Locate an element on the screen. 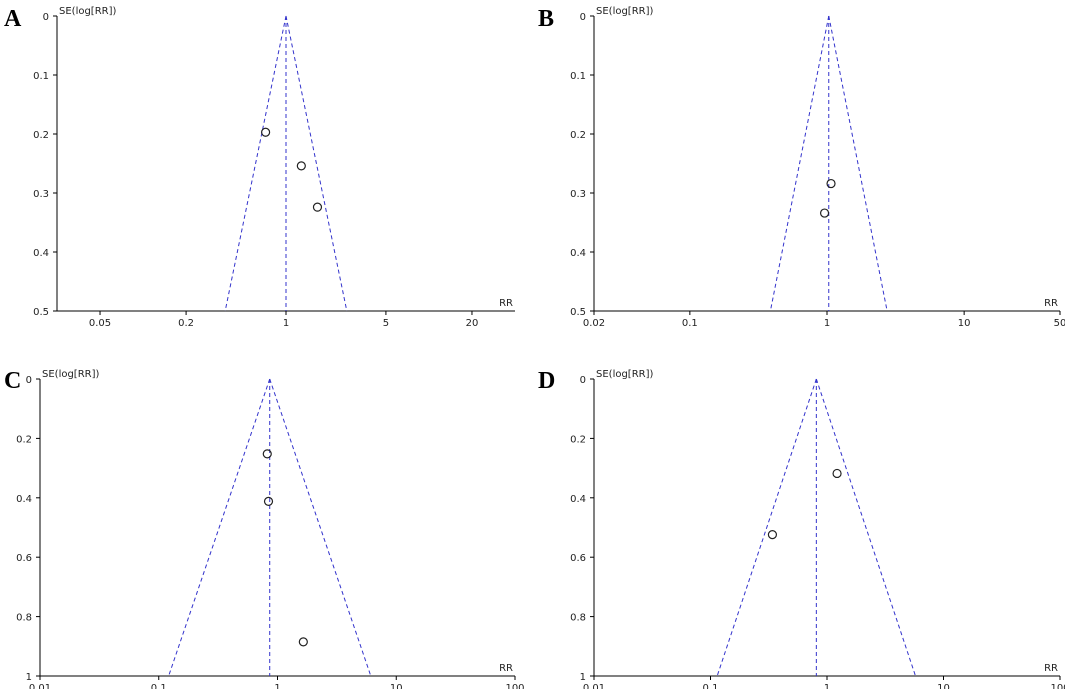  x-tick-label: 0.05 is located at coordinates (100, 323).